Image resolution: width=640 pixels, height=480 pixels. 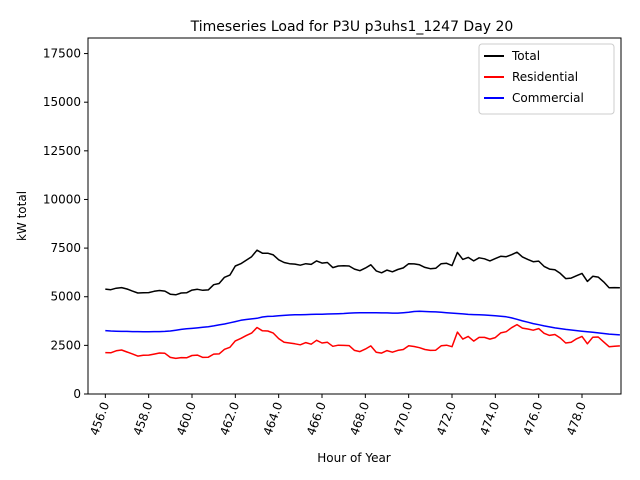 I want to click on y-tick-label: 2500, so click(x=65, y=345).